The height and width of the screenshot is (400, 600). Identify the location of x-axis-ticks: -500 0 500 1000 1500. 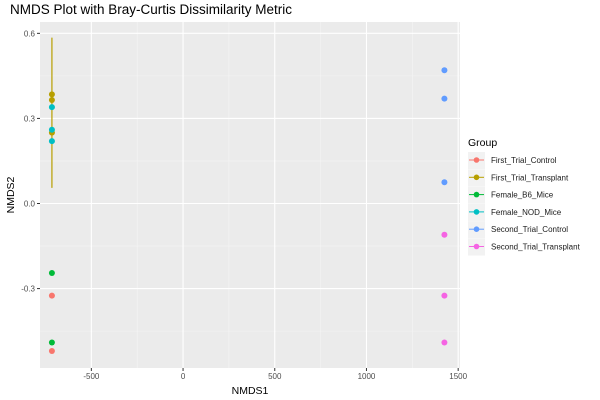
(275, 374).